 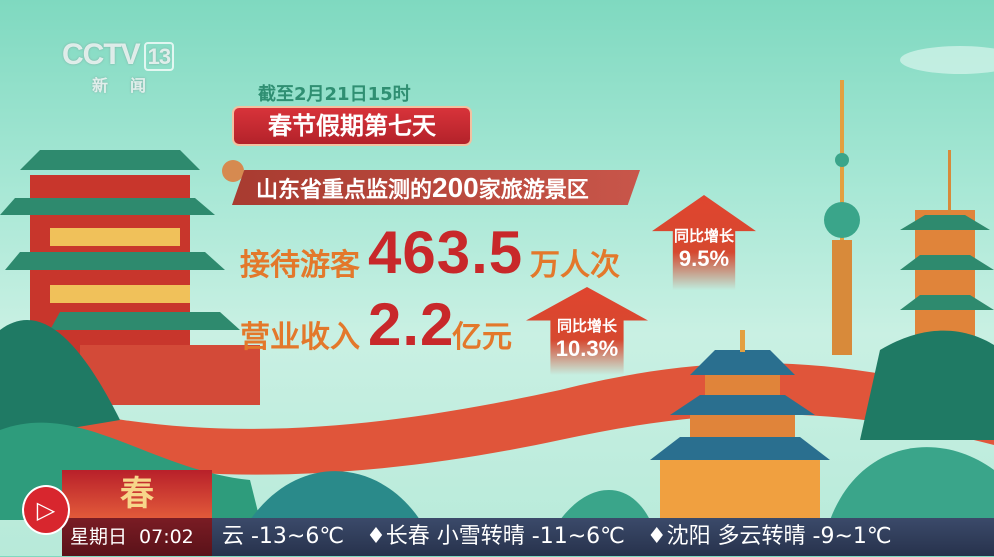 What do you see at coordinates (233, 171) in the screenshot?
I see `decor-ball-icon` at bounding box center [233, 171].